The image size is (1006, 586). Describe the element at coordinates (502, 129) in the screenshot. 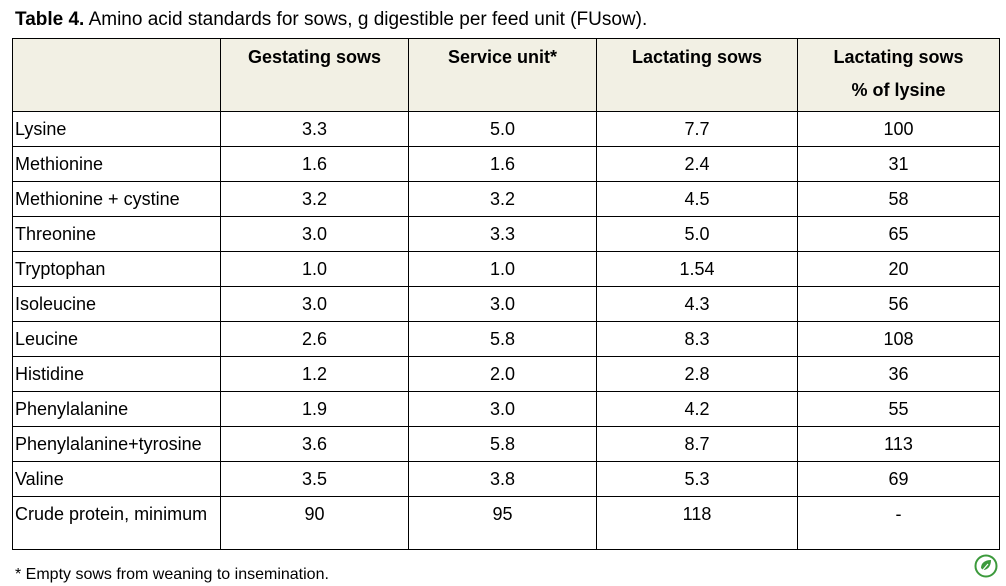

I see `cell-service: 5.0` at that location.